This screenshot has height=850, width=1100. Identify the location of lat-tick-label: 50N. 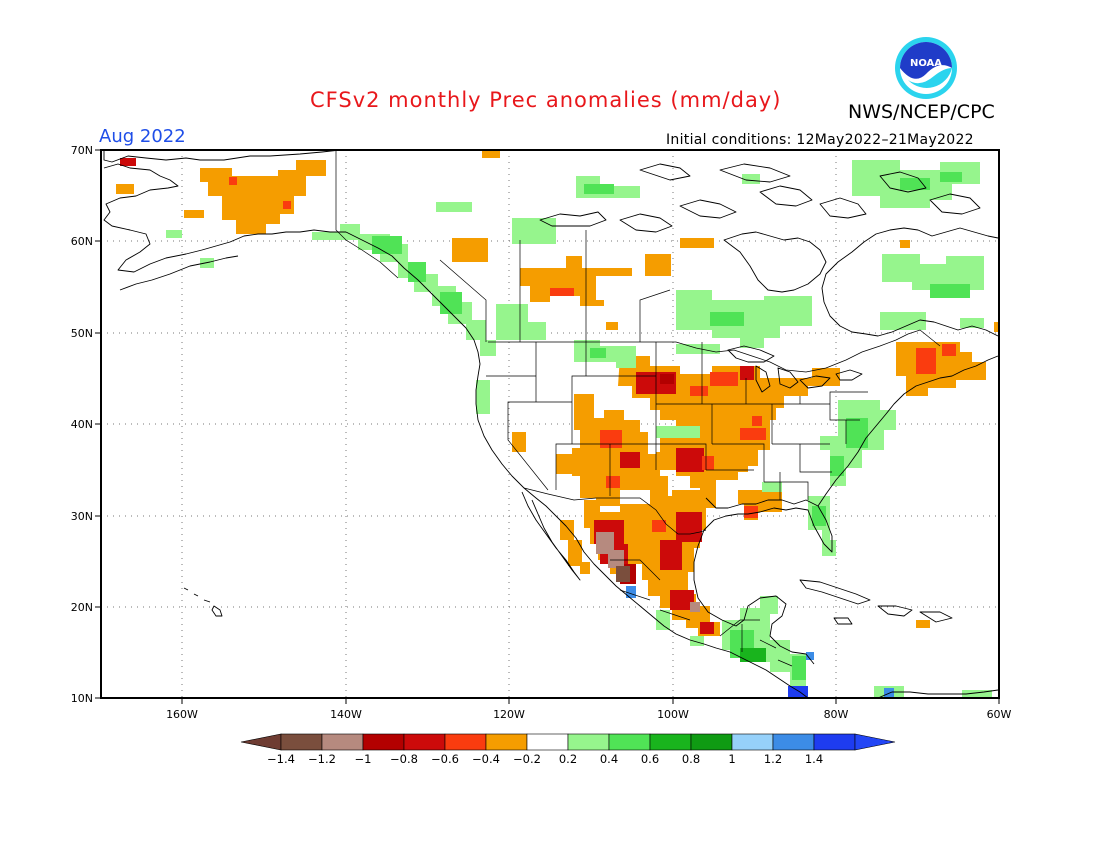
(82, 333).